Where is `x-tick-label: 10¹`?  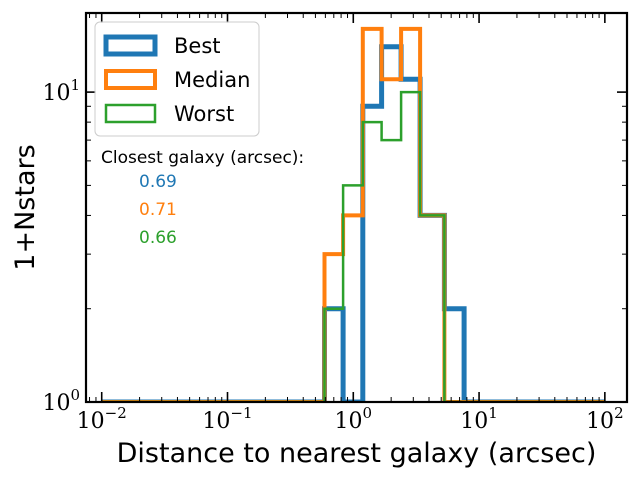
x-tick-label: 10¹ is located at coordinates (479, 419).